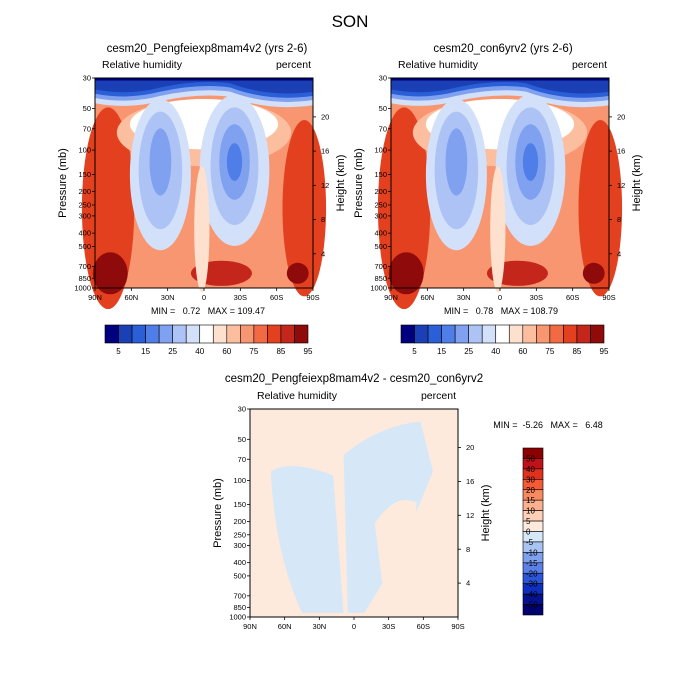 This screenshot has height=700, width=700. I want to click on y-tick-label: 50, so click(383, 108).